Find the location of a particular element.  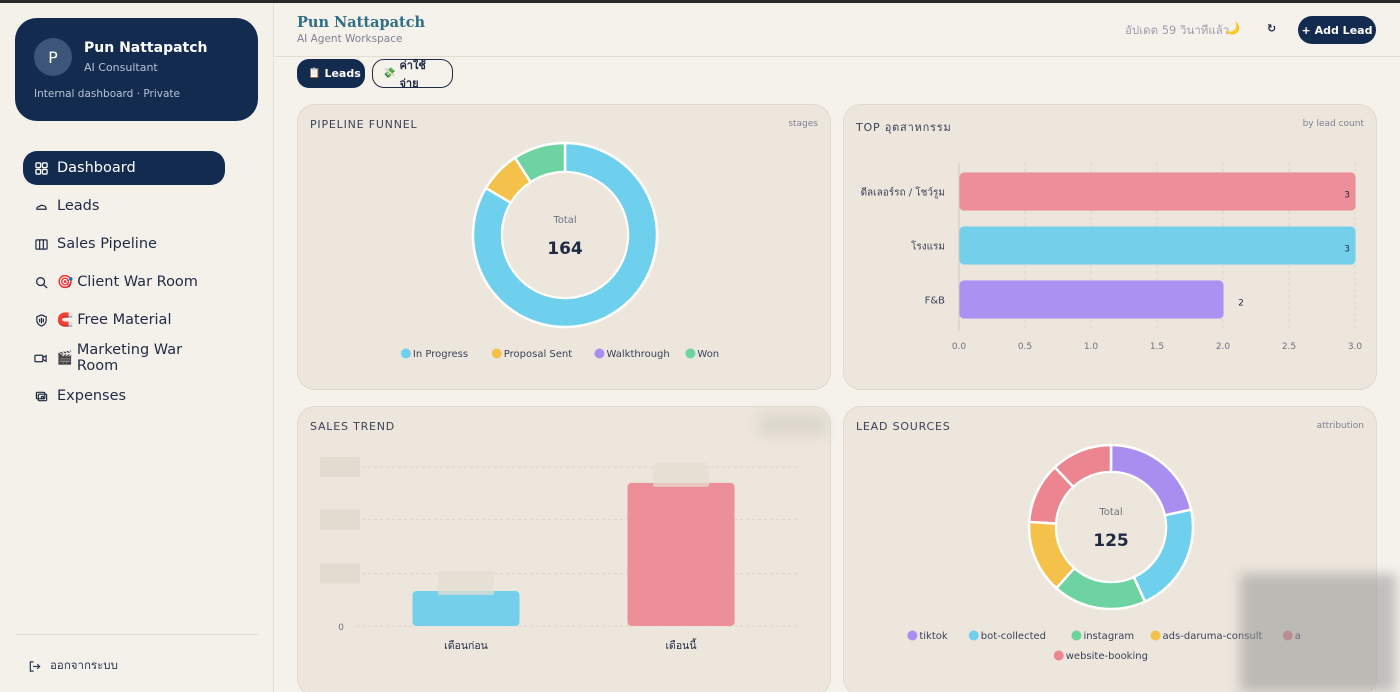

legend-label: instagram is located at coordinates (1108, 636).